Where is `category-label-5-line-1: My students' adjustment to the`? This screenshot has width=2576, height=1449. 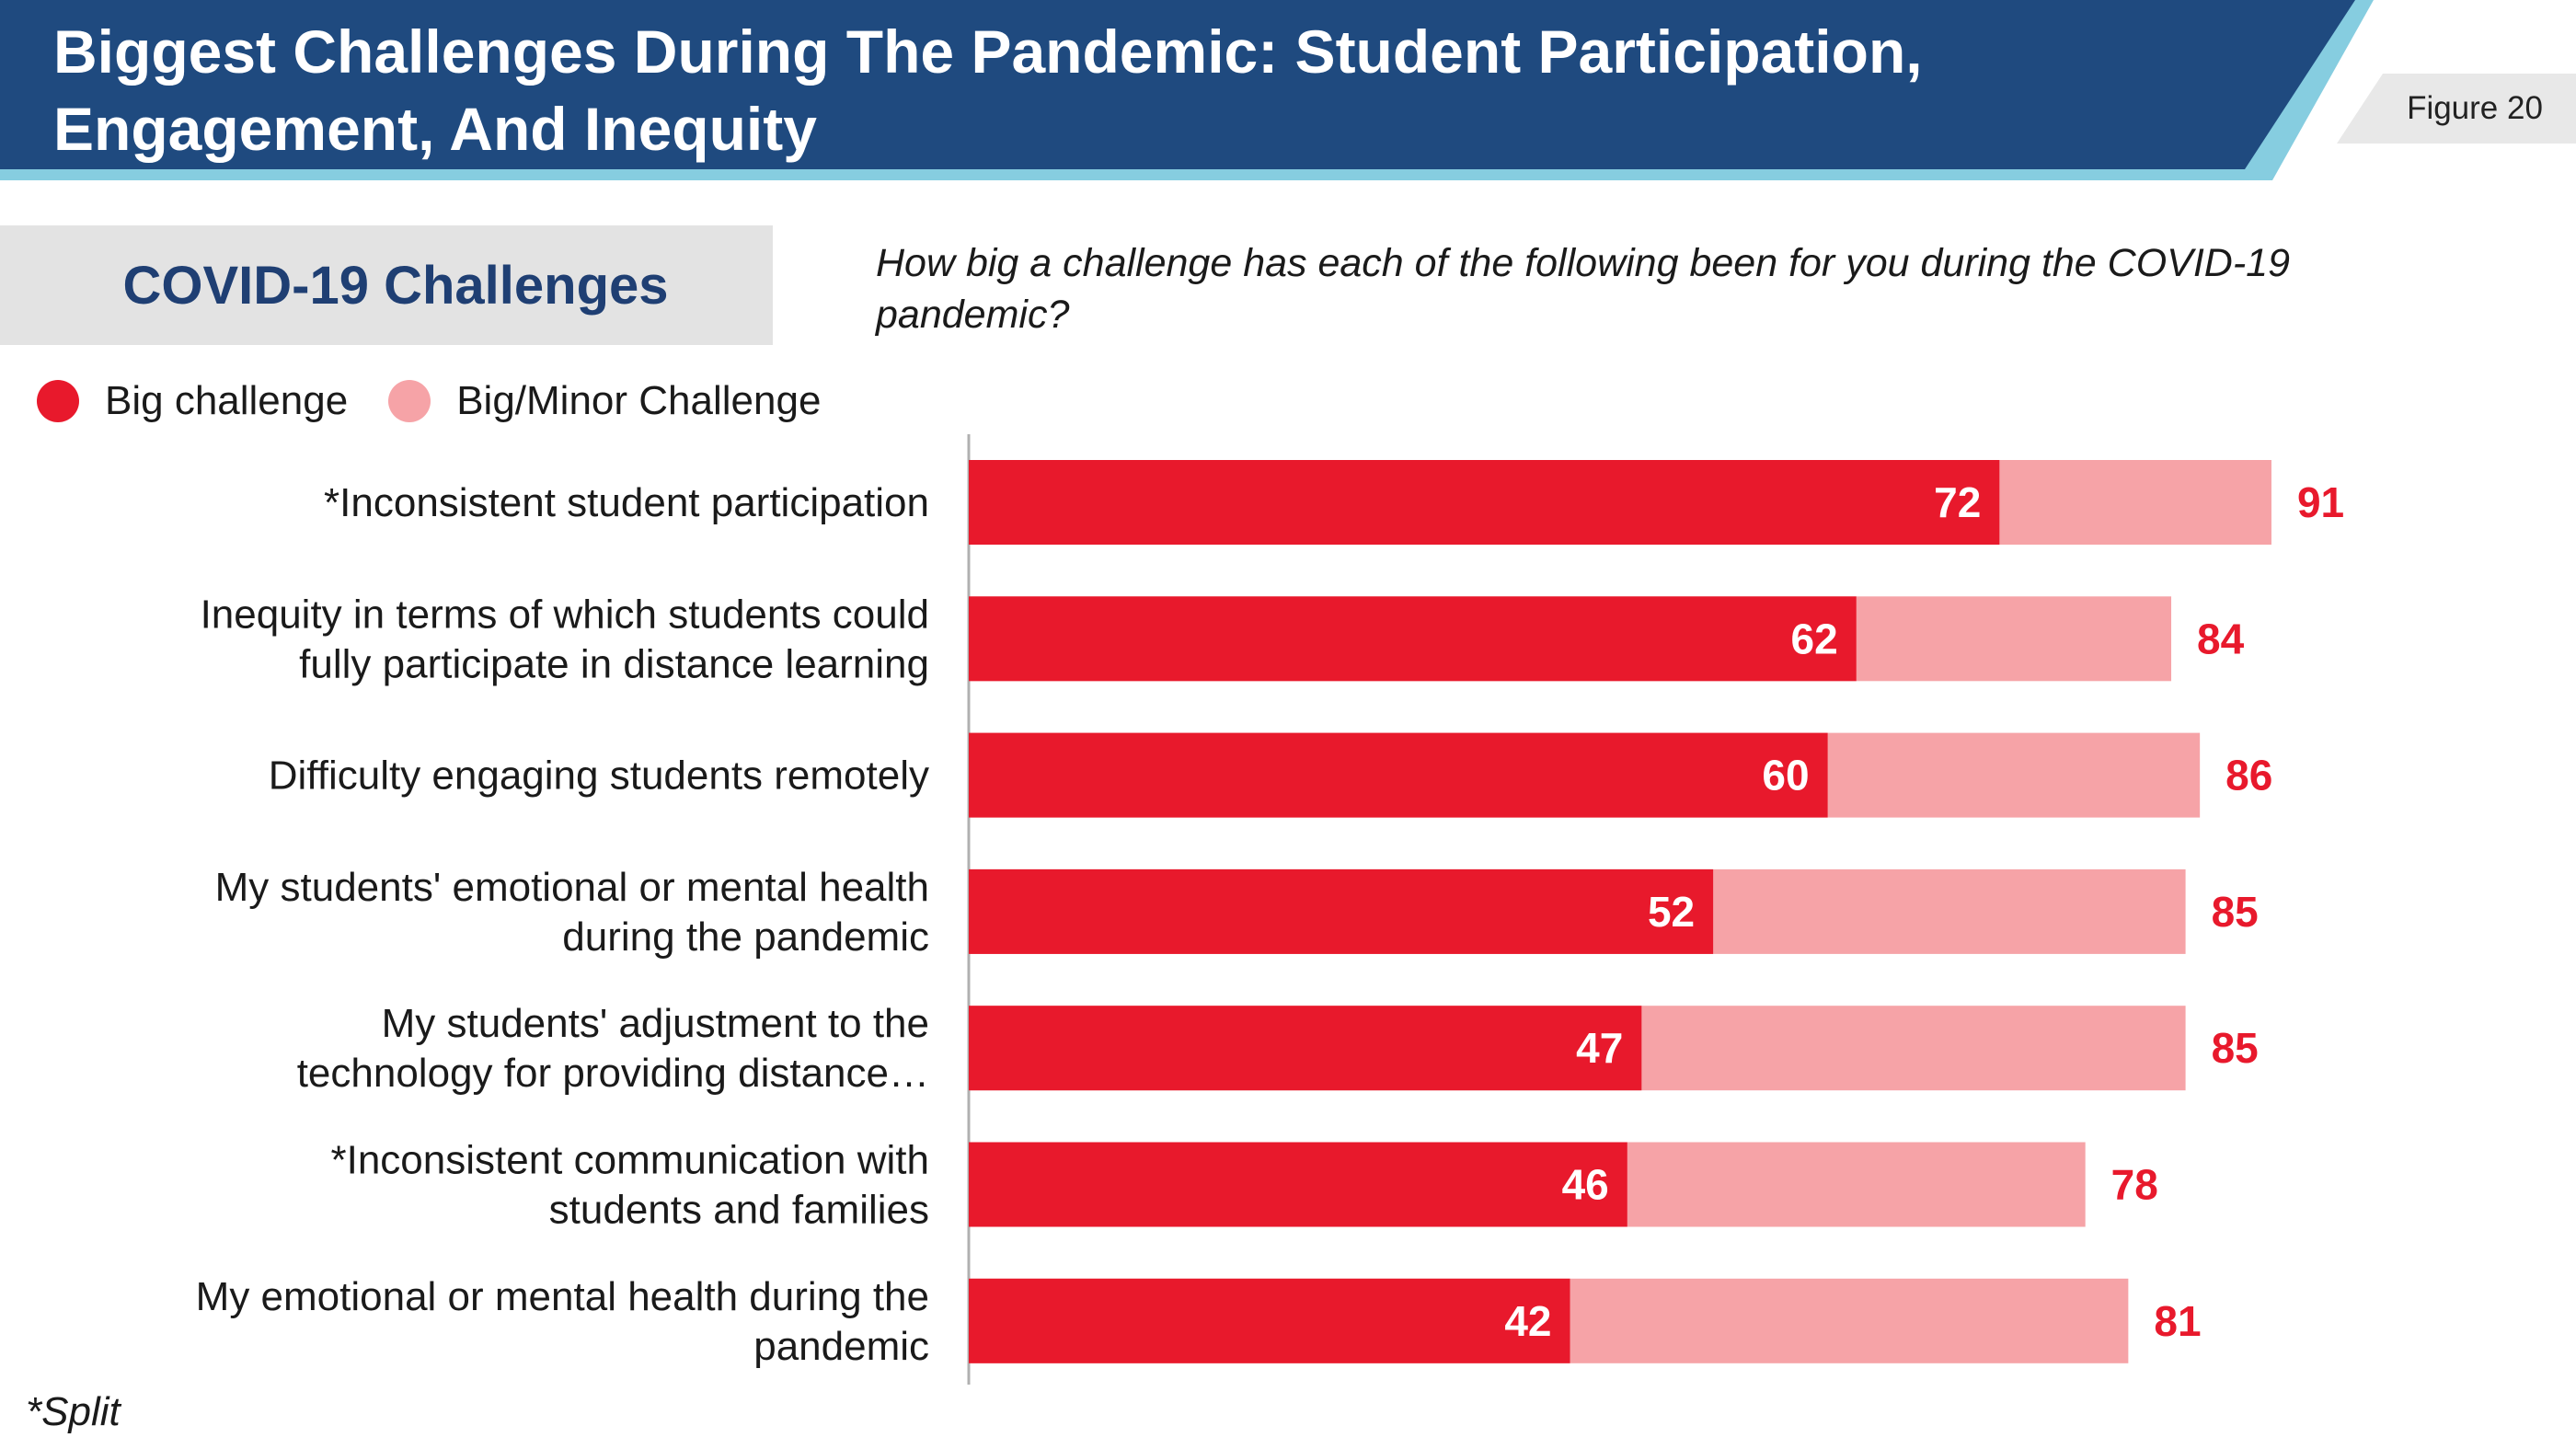
category-label-5-line-1: My students' adjustment to the is located at coordinates (655, 1023).